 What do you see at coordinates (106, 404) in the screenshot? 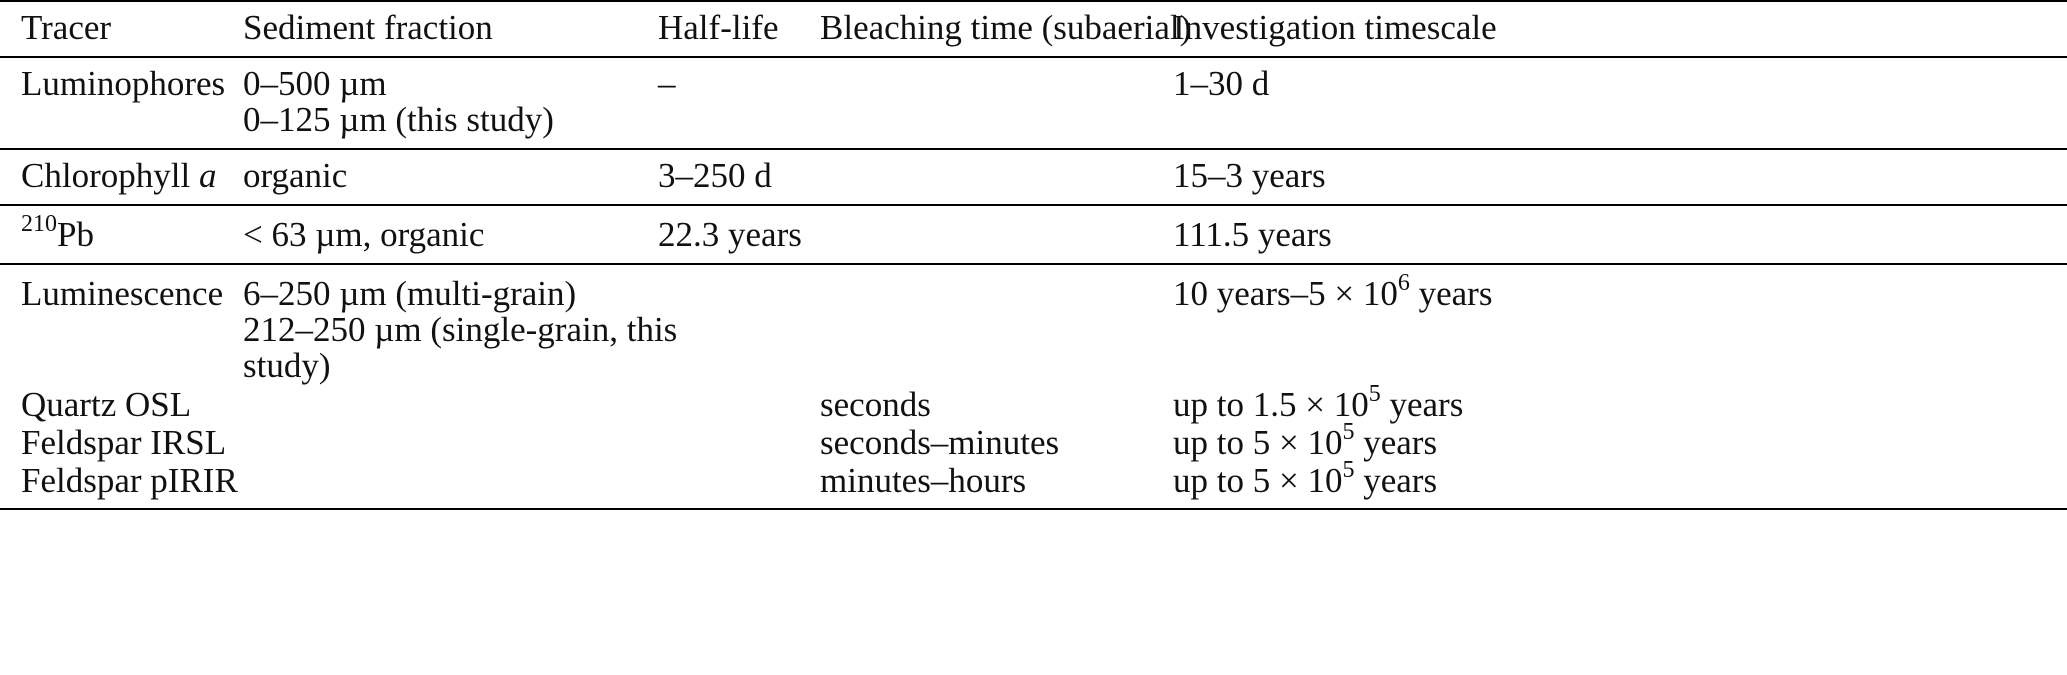
I see `tracer-quartz-osl: Quartz OSL` at bounding box center [106, 404].